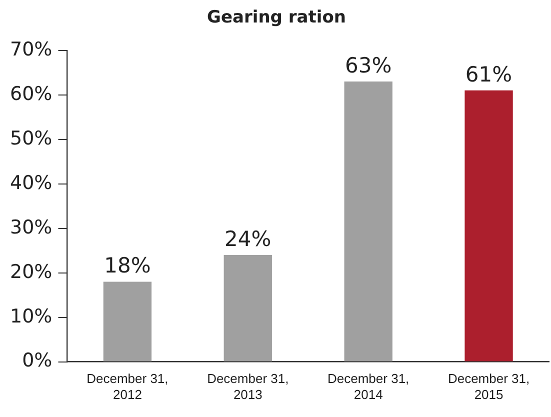 This screenshot has height=417, width=551. Describe the element at coordinates (127, 266) in the screenshot. I see `data-label: 18%` at that location.